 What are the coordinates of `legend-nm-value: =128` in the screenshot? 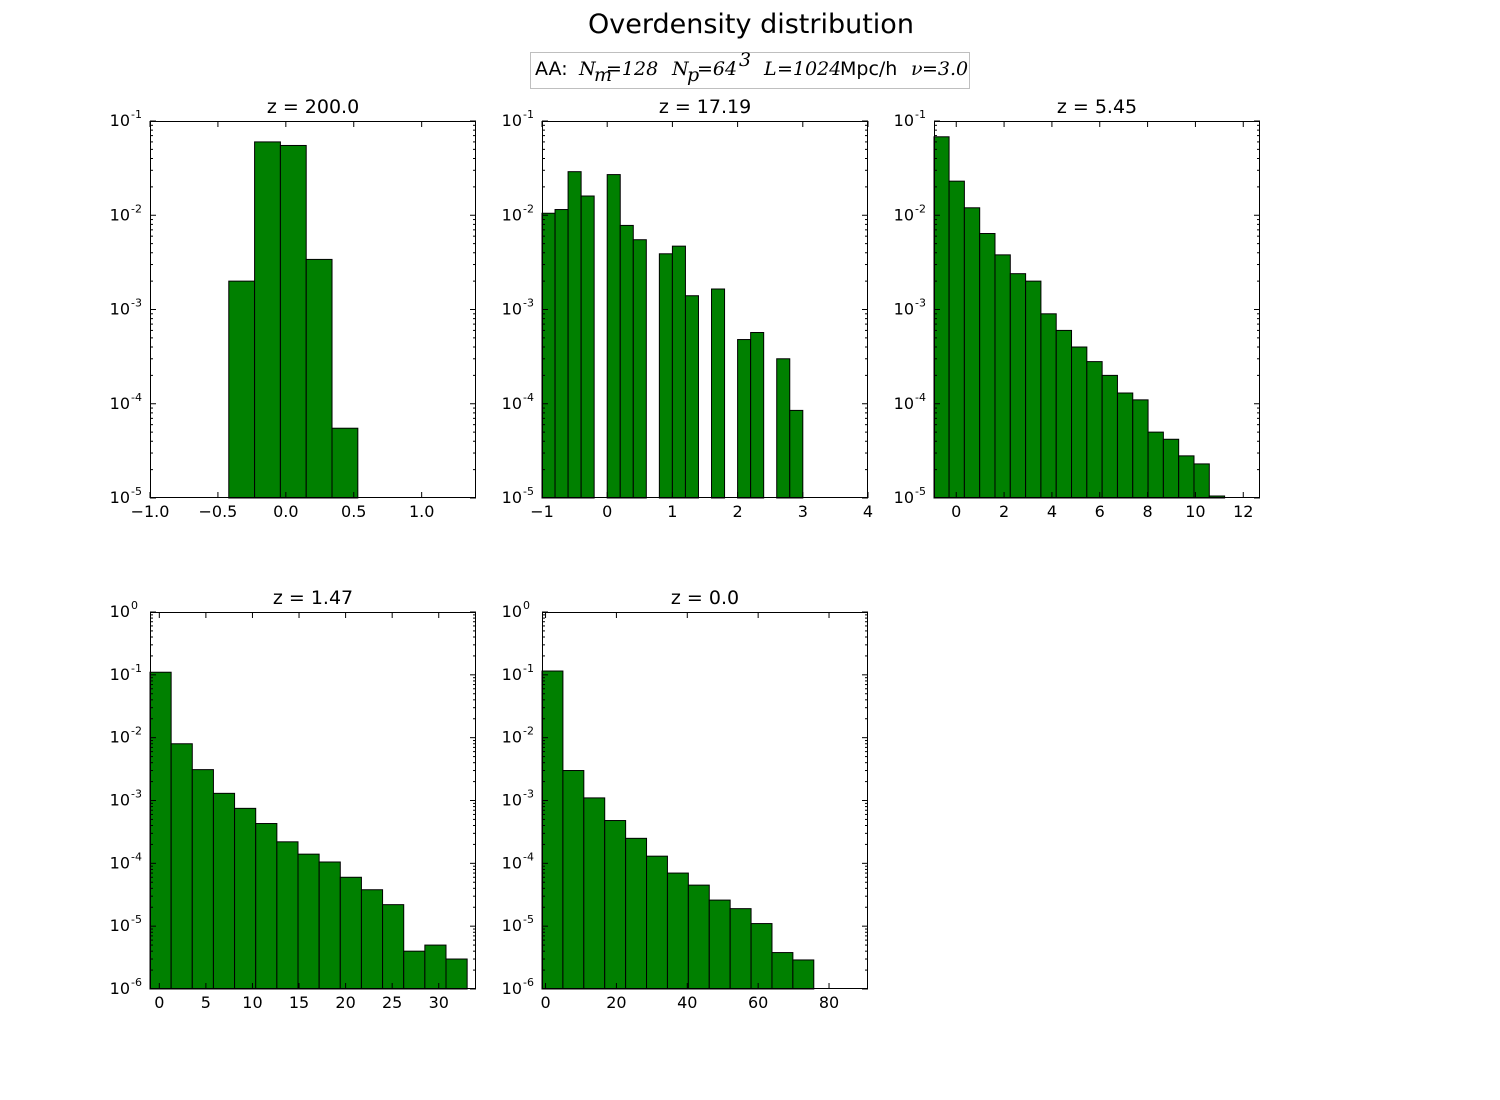 It's located at (632, 69).